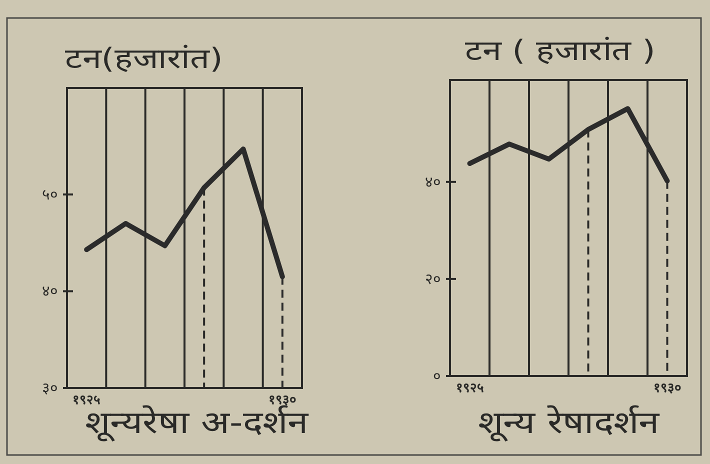  I want to click on y-tick-label: ३०, so click(50, 388).